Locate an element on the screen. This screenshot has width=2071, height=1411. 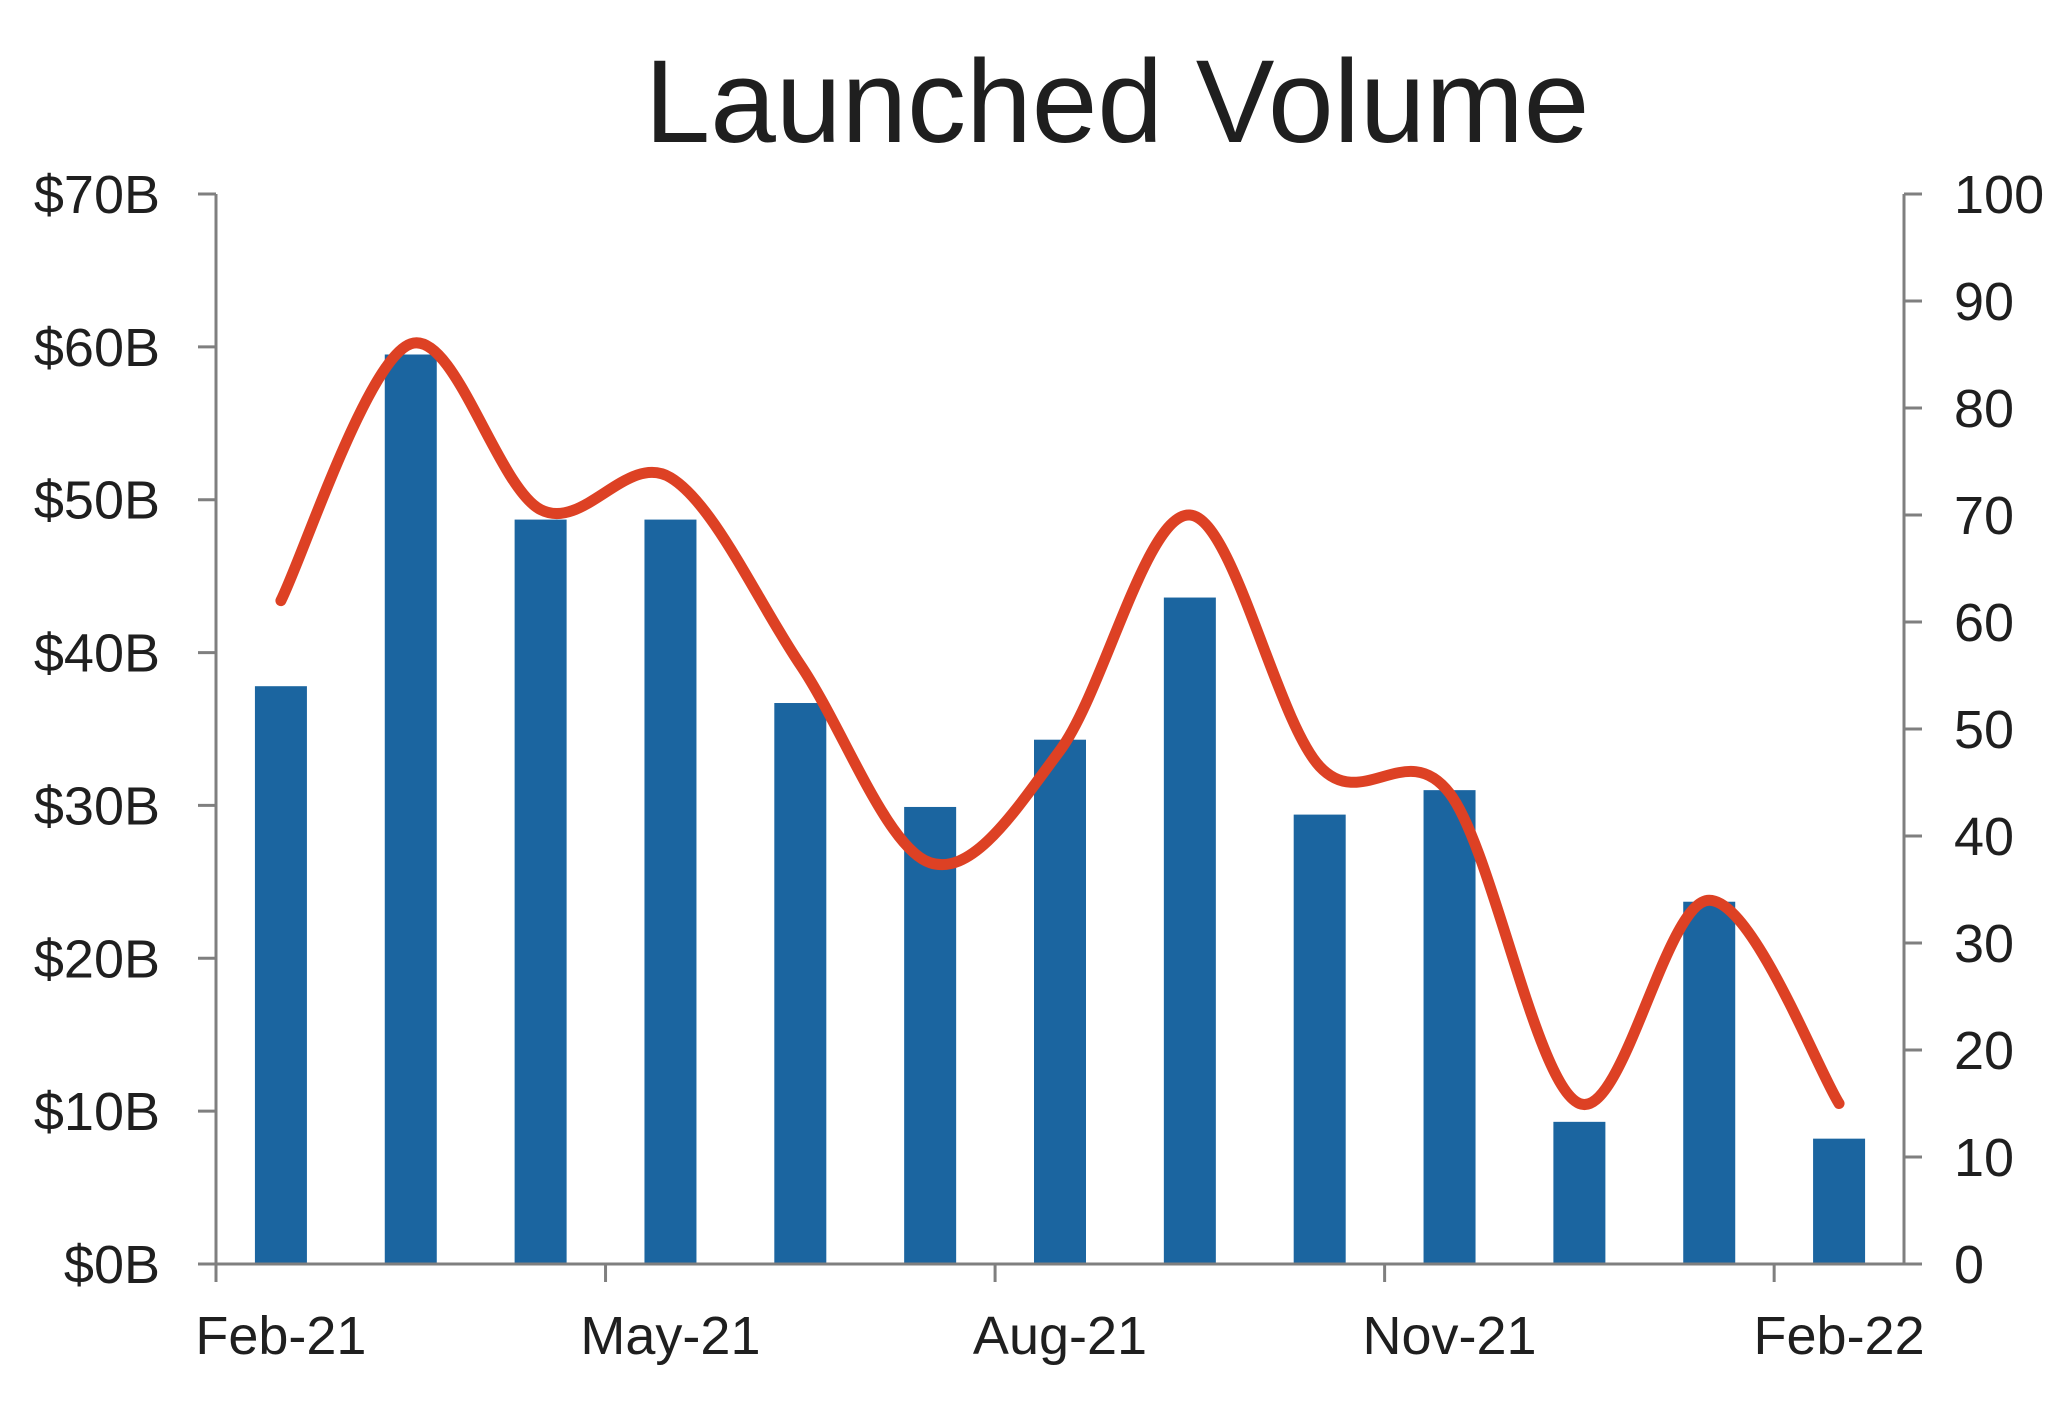
y-right-tick-label: 90 is located at coordinates (1984, 302).